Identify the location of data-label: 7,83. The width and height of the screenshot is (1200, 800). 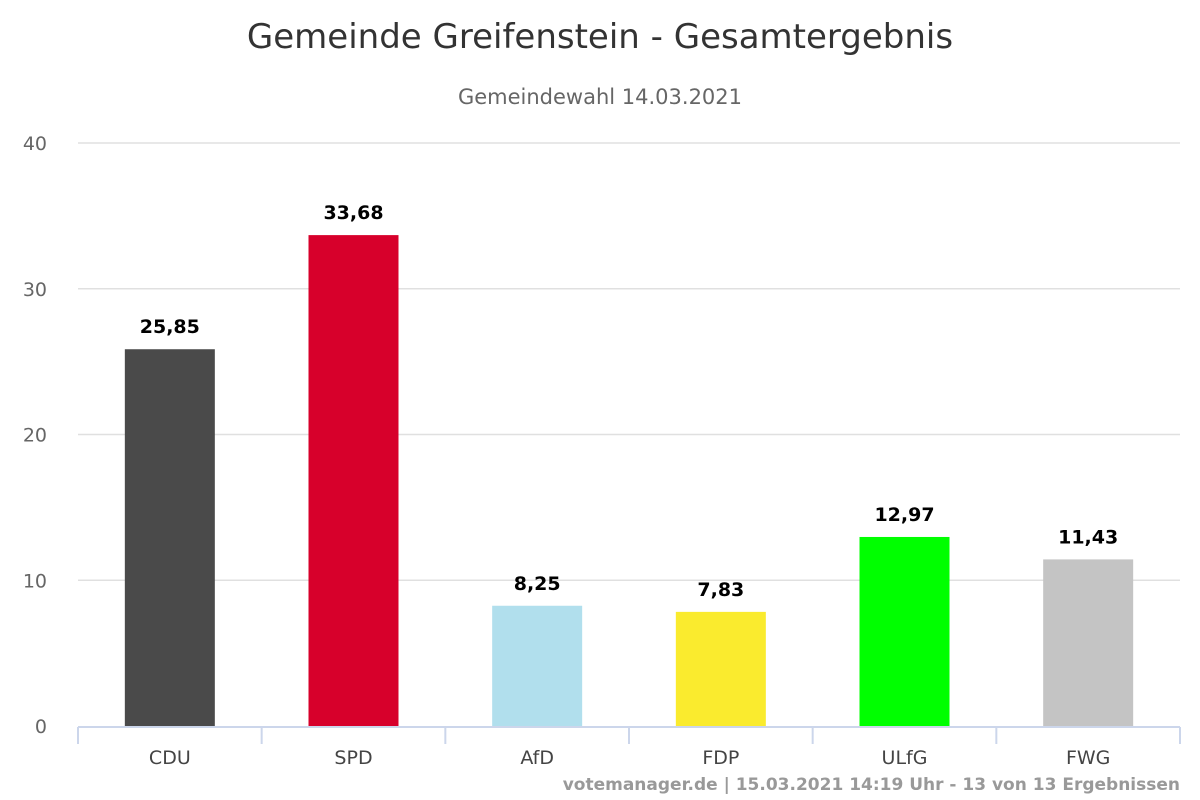
(720, 590).